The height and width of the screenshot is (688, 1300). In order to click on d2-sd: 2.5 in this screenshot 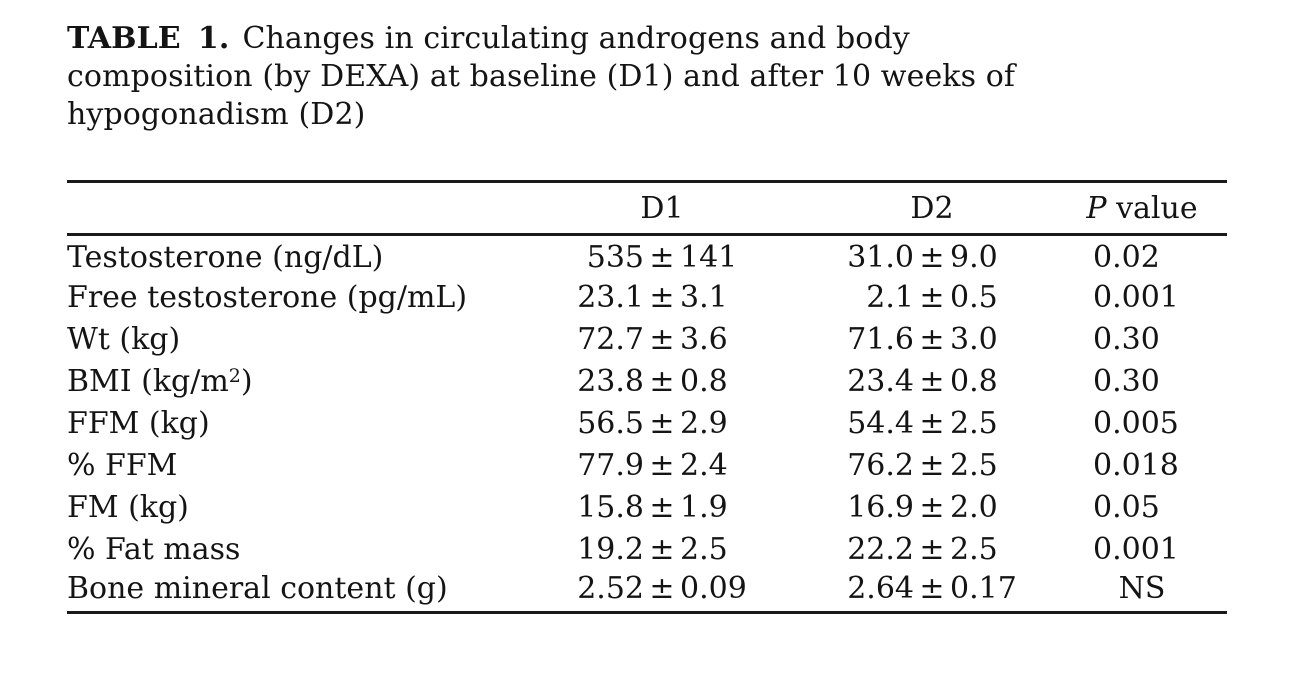, I will do `click(974, 423)`.